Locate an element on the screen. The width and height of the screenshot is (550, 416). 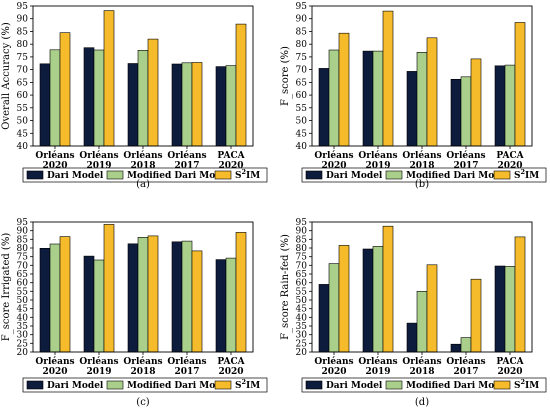
x-tick-label: 2018 is located at coordinates (421, 166).